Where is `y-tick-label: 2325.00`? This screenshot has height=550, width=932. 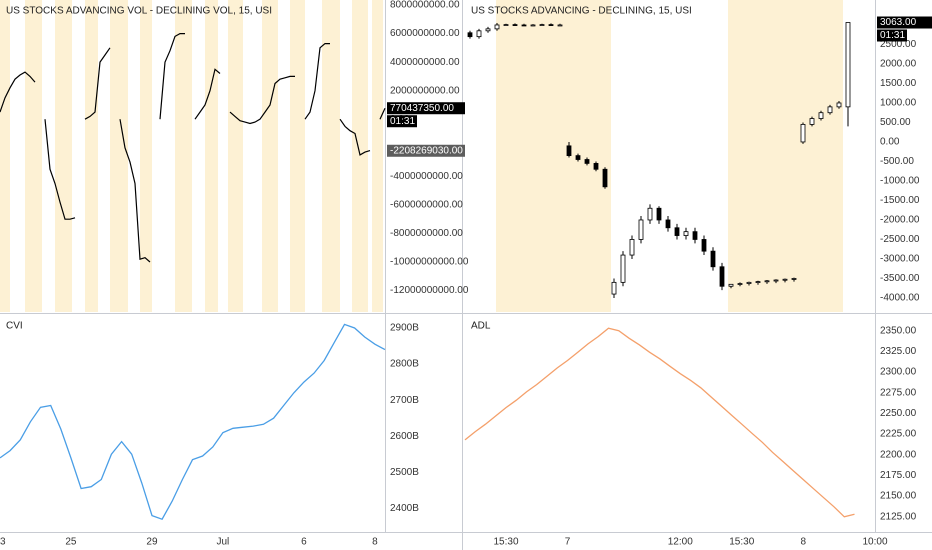 y-tick-label: 2325.00 is located at coordinates (898, 351).